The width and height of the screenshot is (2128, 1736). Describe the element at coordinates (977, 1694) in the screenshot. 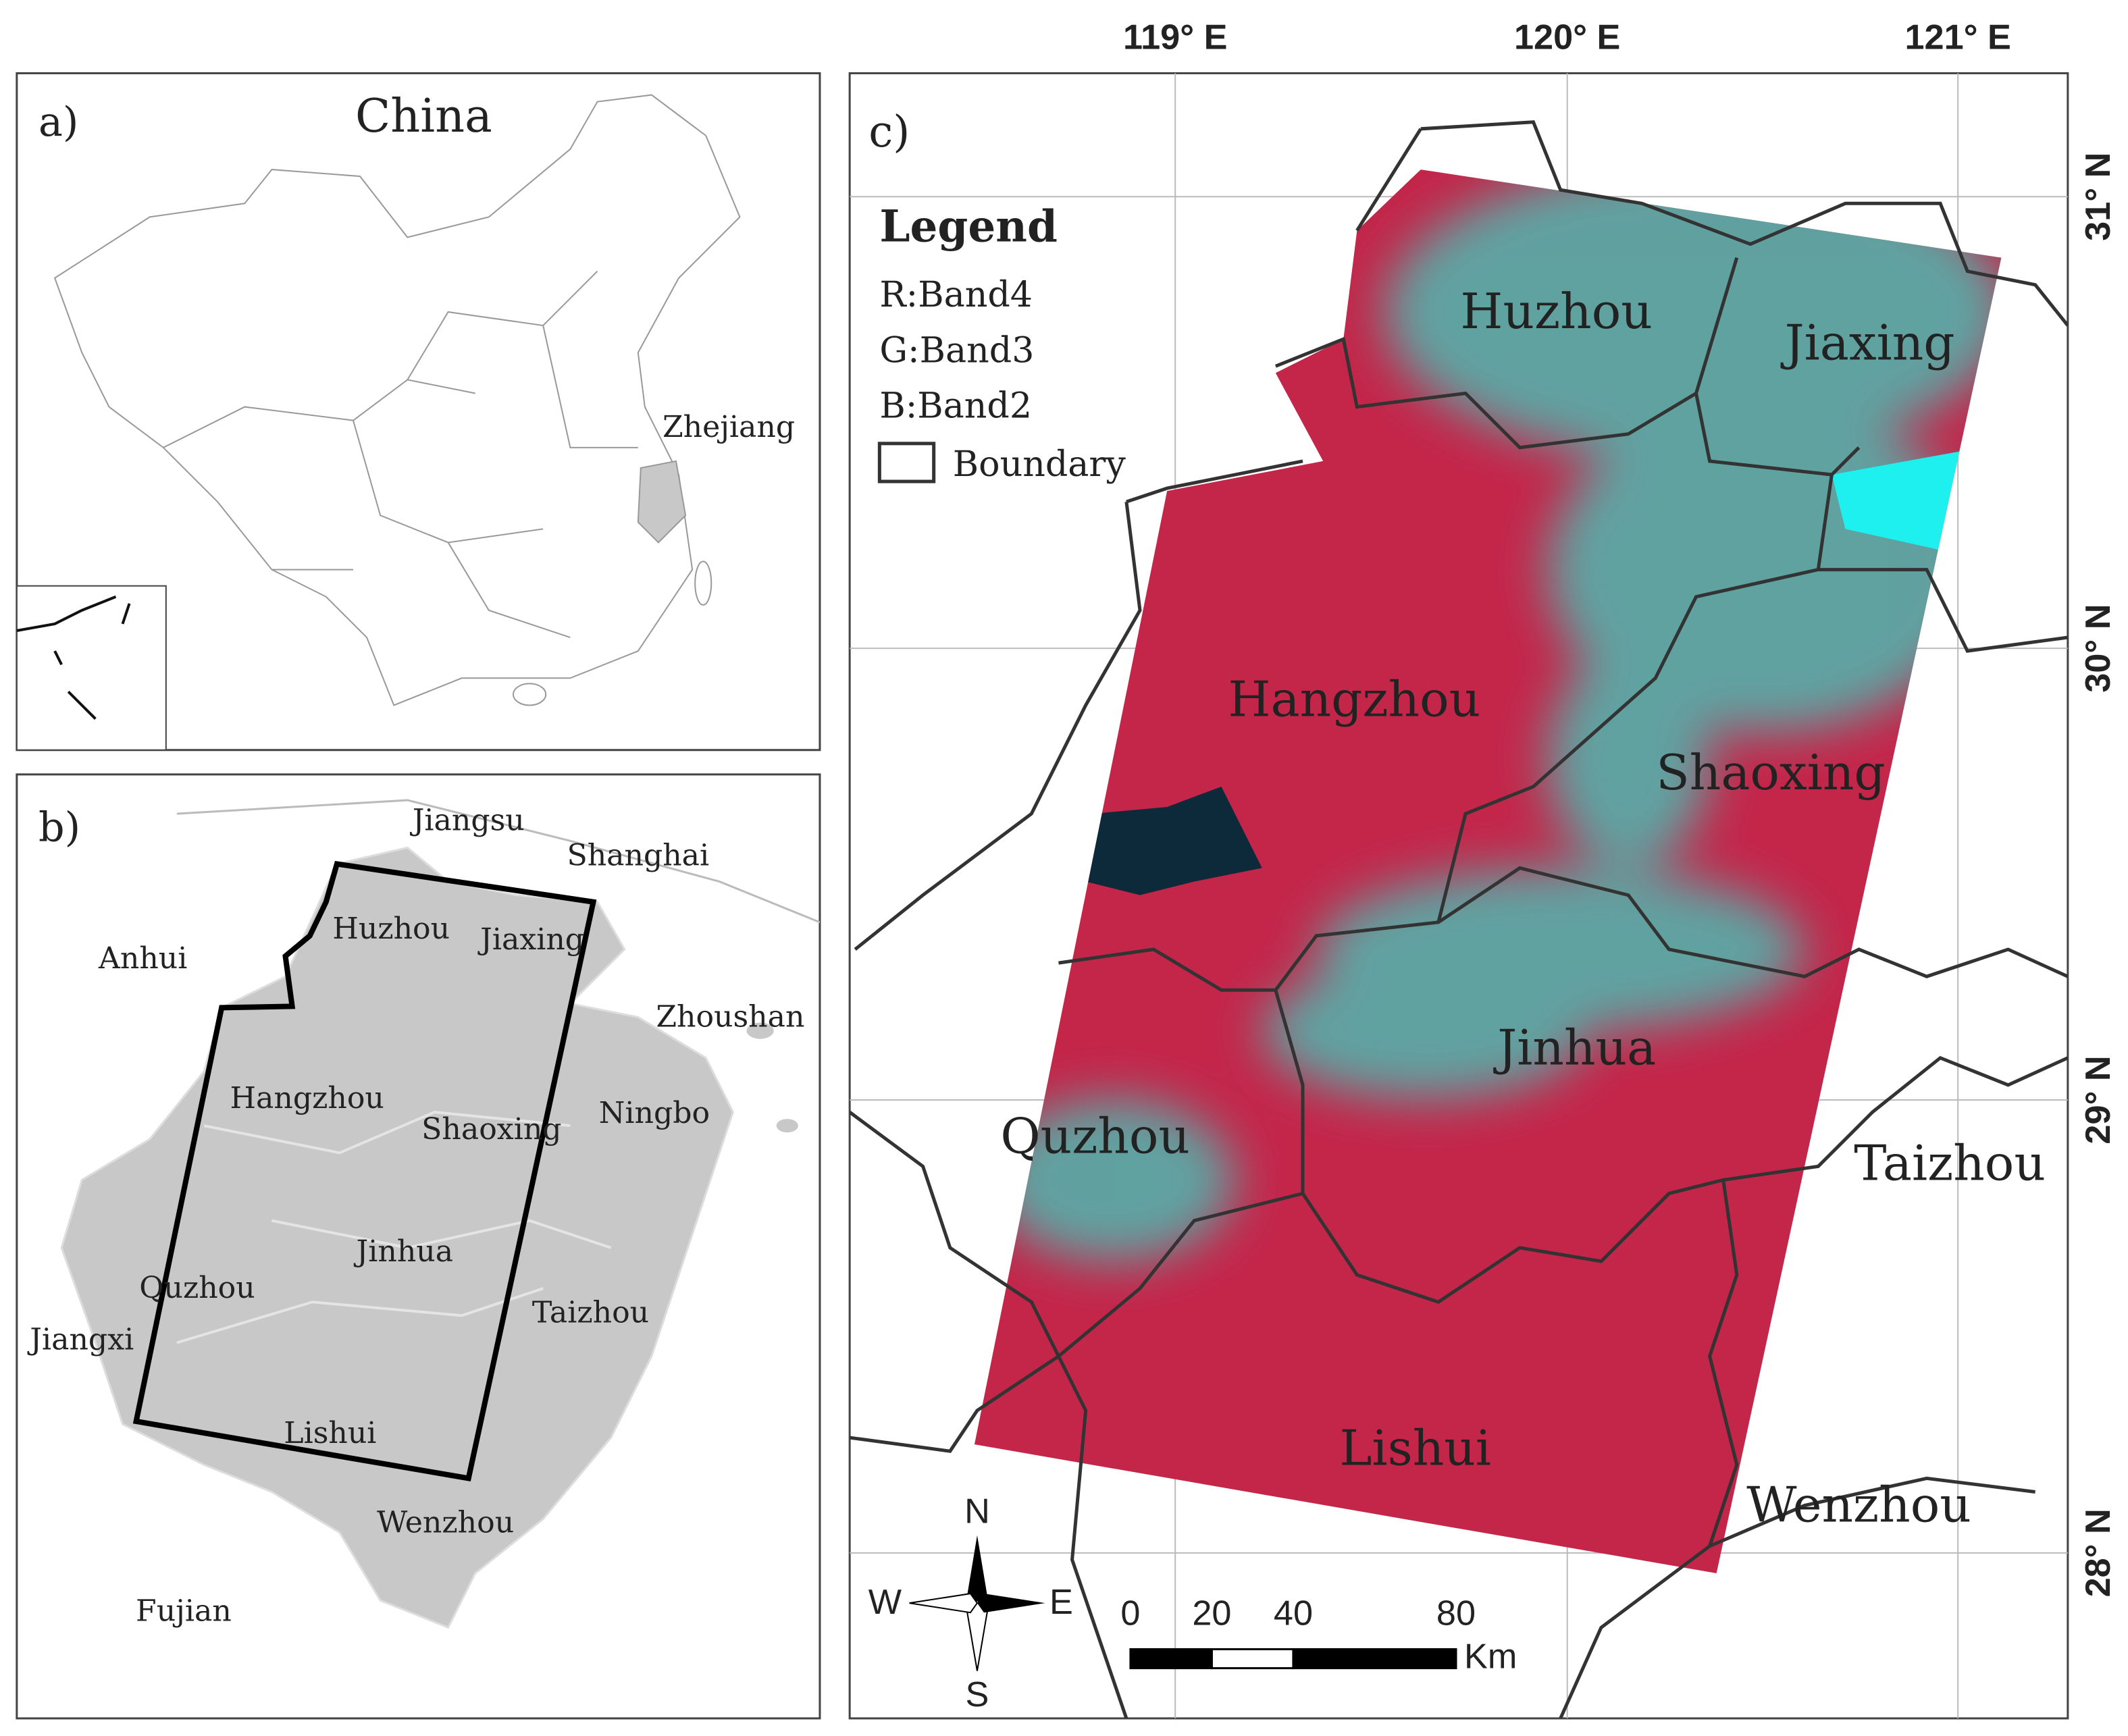

I see `compass-letter: S` at that location.